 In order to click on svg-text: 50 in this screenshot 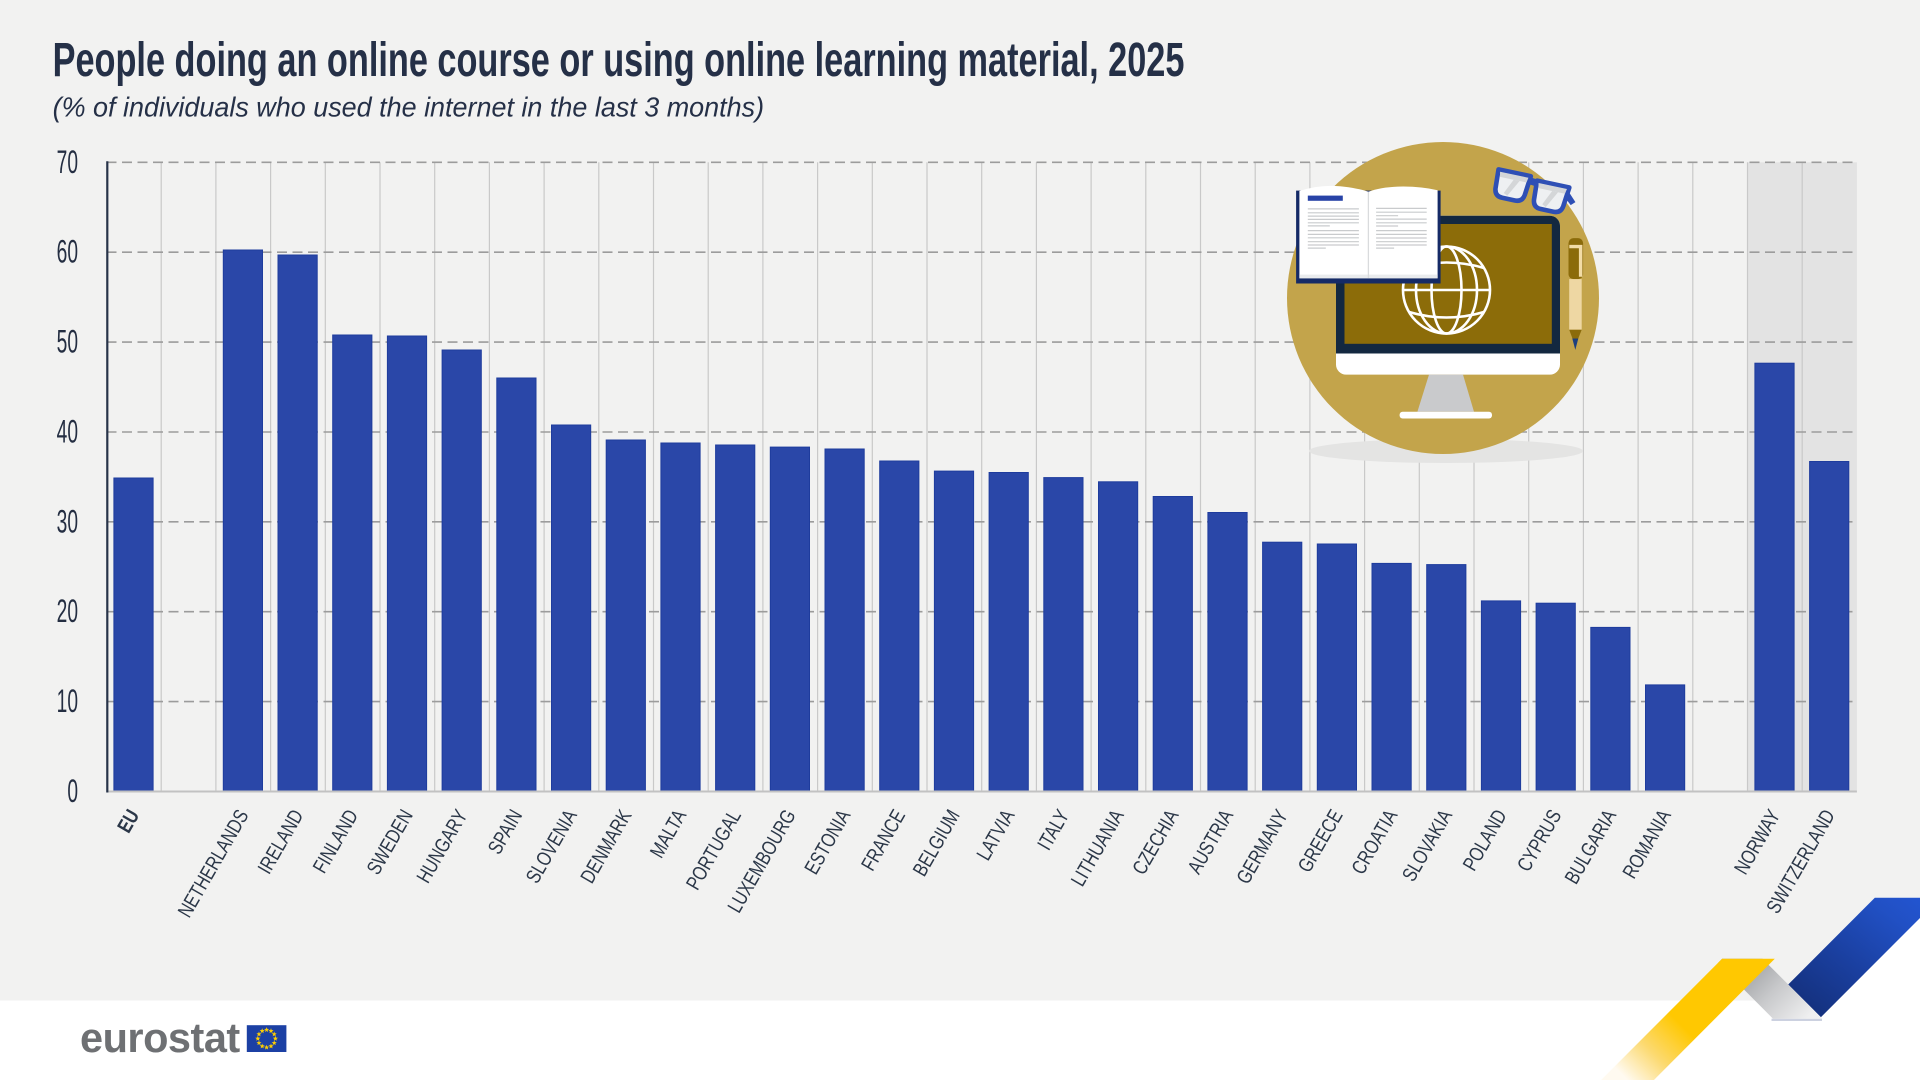, I will do `click(67, 341)`.